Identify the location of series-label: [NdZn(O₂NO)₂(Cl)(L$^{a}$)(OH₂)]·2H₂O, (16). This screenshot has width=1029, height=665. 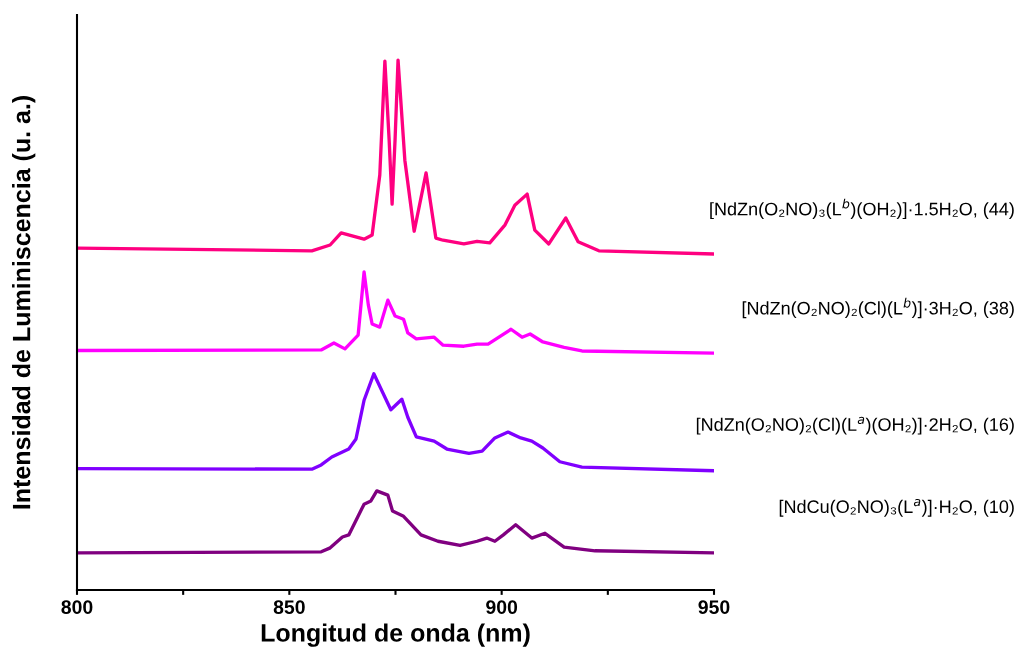
(855, 425).